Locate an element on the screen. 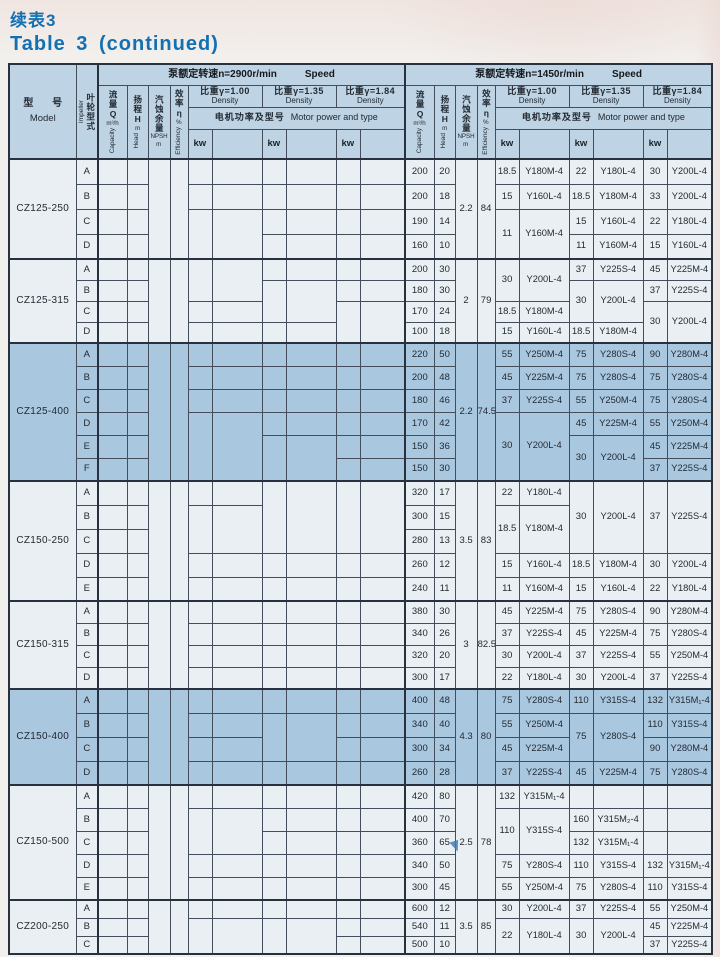 The height and width of the screenshot is (957, 720). impeller-label-en: Impeller is located at coordinates (81, 111).